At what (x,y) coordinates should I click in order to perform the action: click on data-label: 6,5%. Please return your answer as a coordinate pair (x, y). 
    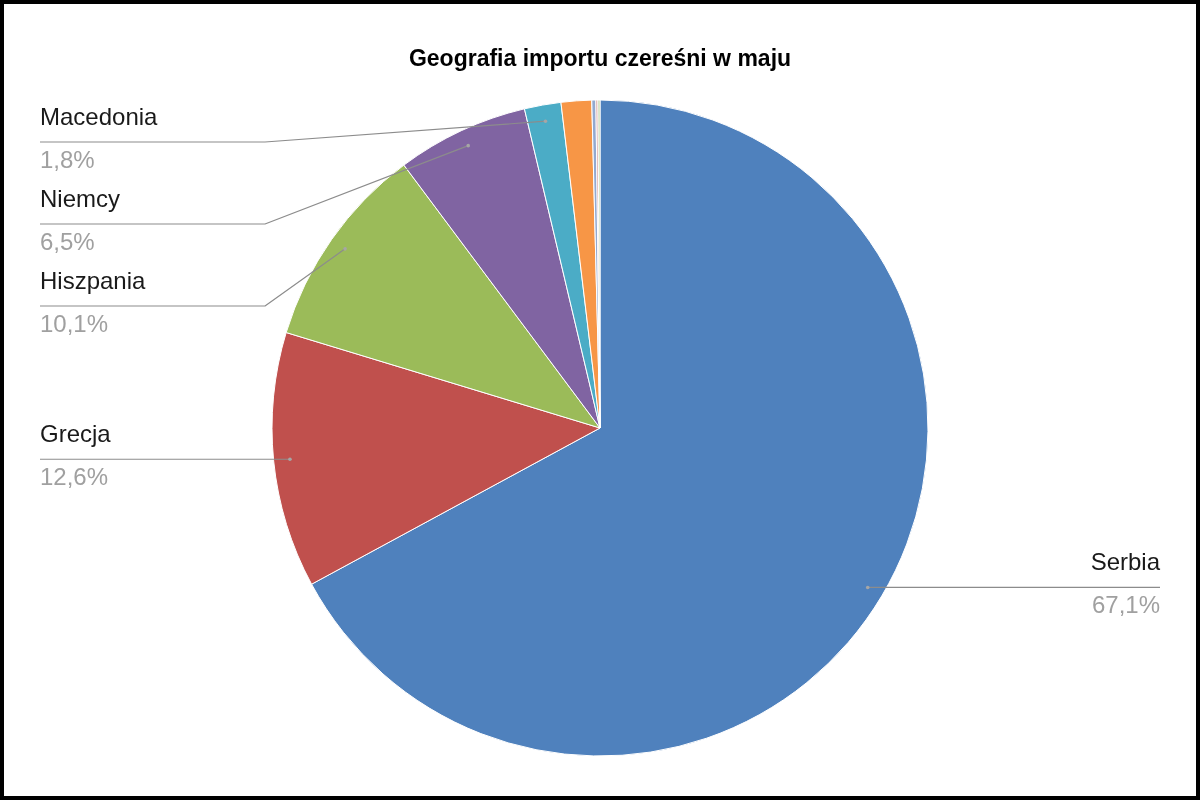
    Looking at the image, I should click on (67, 241).